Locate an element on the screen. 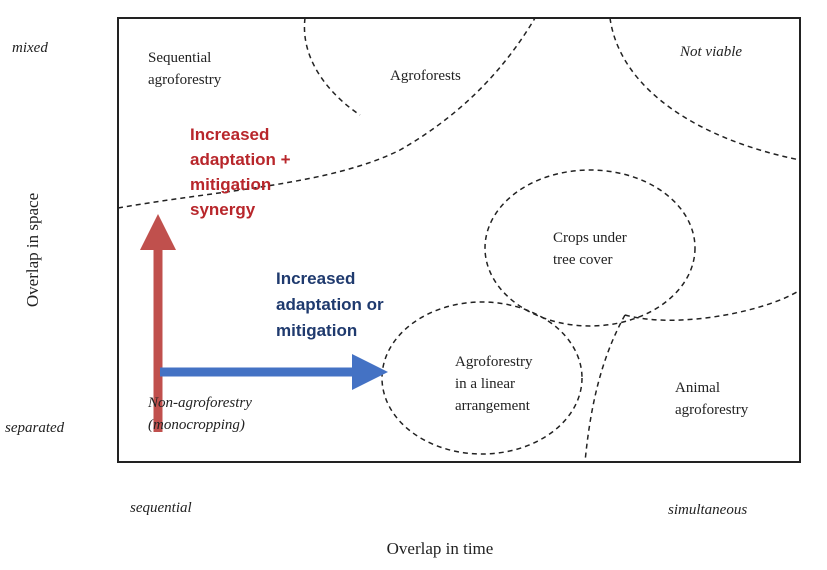 The image size is (827, 570). region-label: in a linear is located at coordinates (485, 384).